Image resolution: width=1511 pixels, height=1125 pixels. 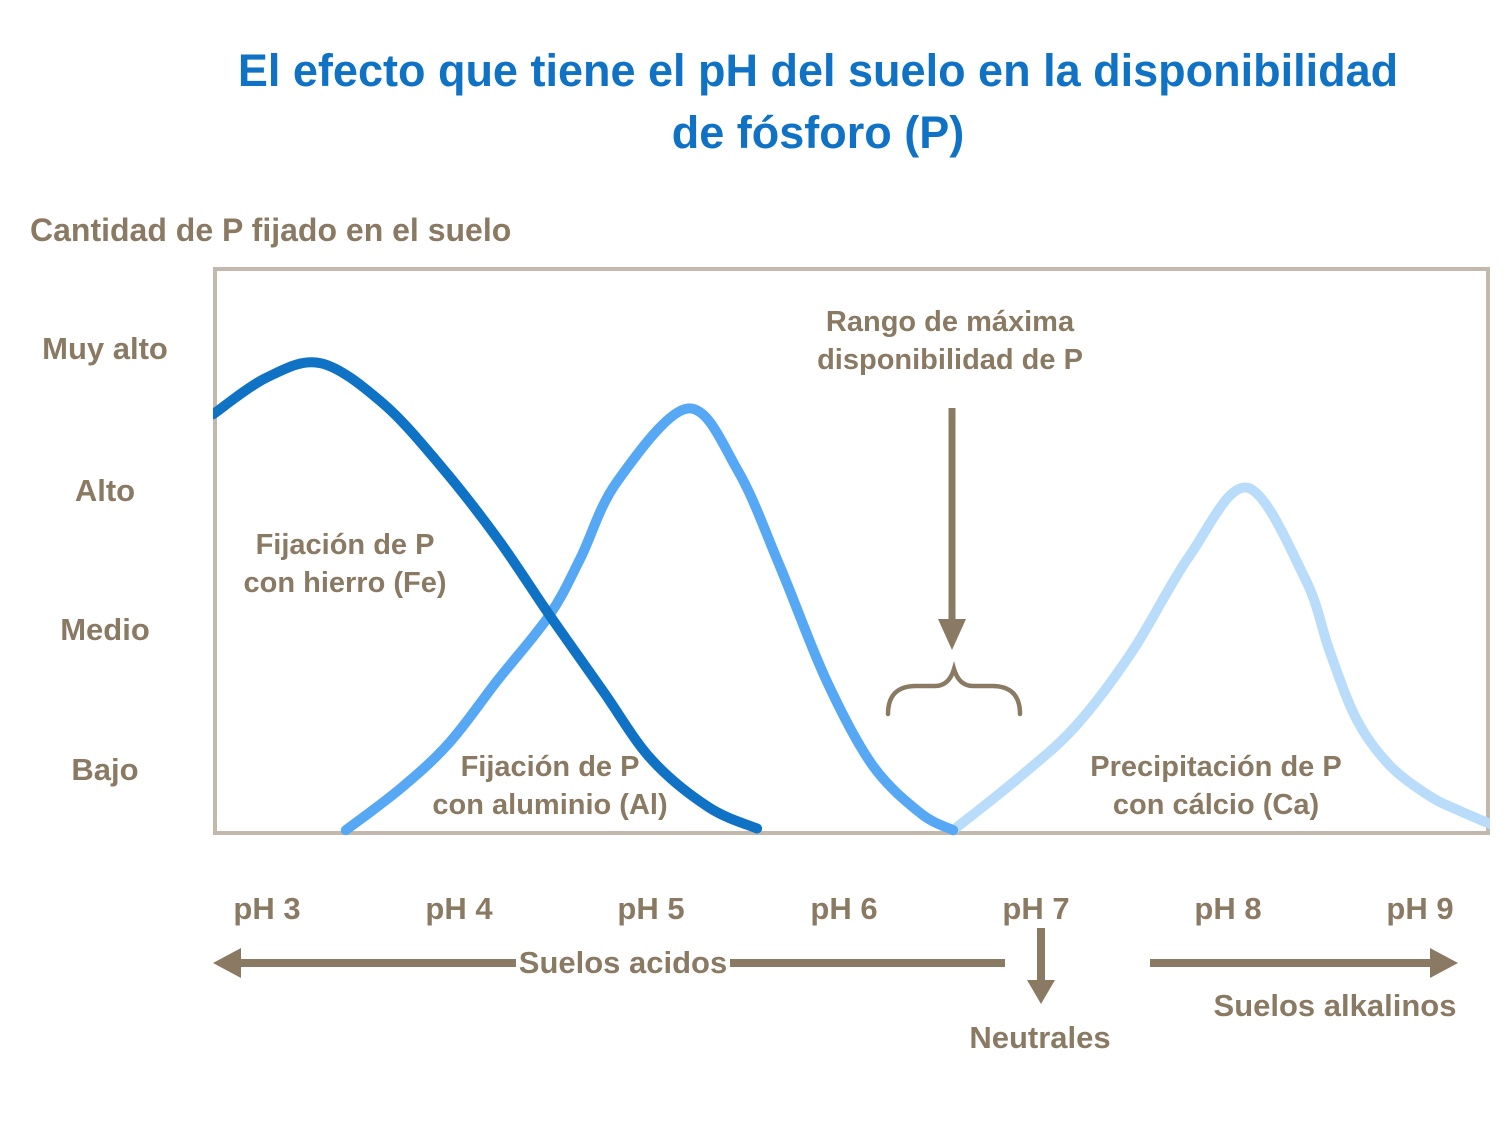 What do you see at coordinates (651, 908) in the screenshot?
I see `x-tick-ph5: pH 5` at bounding box center [651, 908].